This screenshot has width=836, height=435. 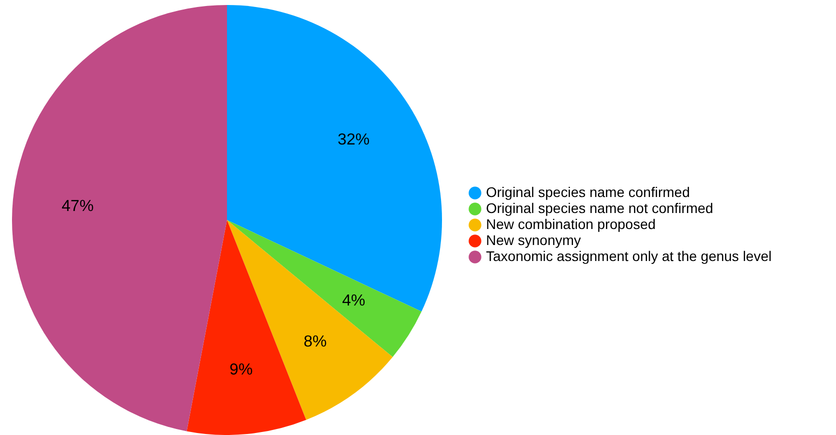 What do you see at coordinates (588, 192) in the screenshot?
I see `legend-label: Original species name confirmed` at bounding box center [588, 192].